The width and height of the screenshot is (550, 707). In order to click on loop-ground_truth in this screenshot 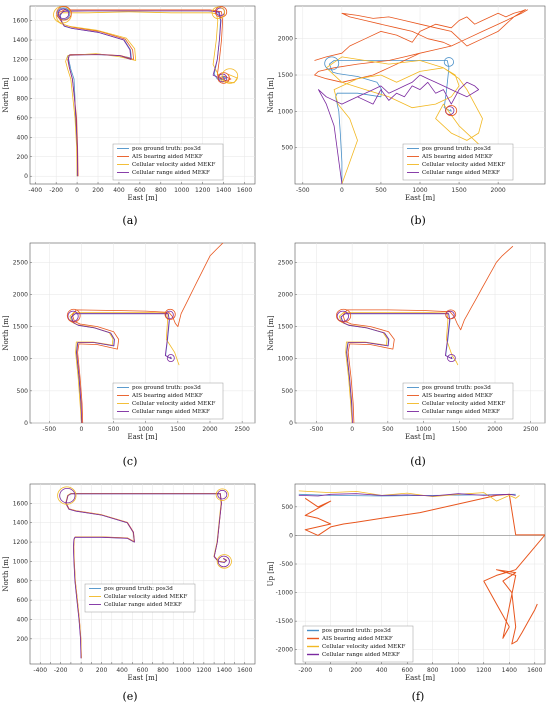, I will do `click(63, 14)`.